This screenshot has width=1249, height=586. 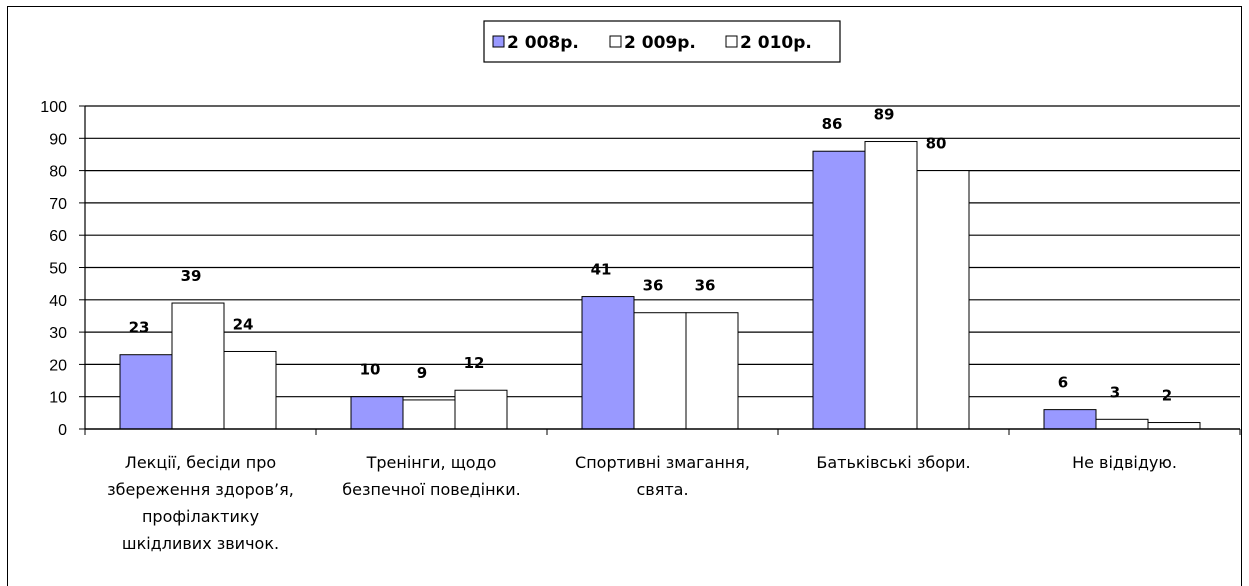 I want to click on legend-label: 2 010р., so click(x=776, y=43).